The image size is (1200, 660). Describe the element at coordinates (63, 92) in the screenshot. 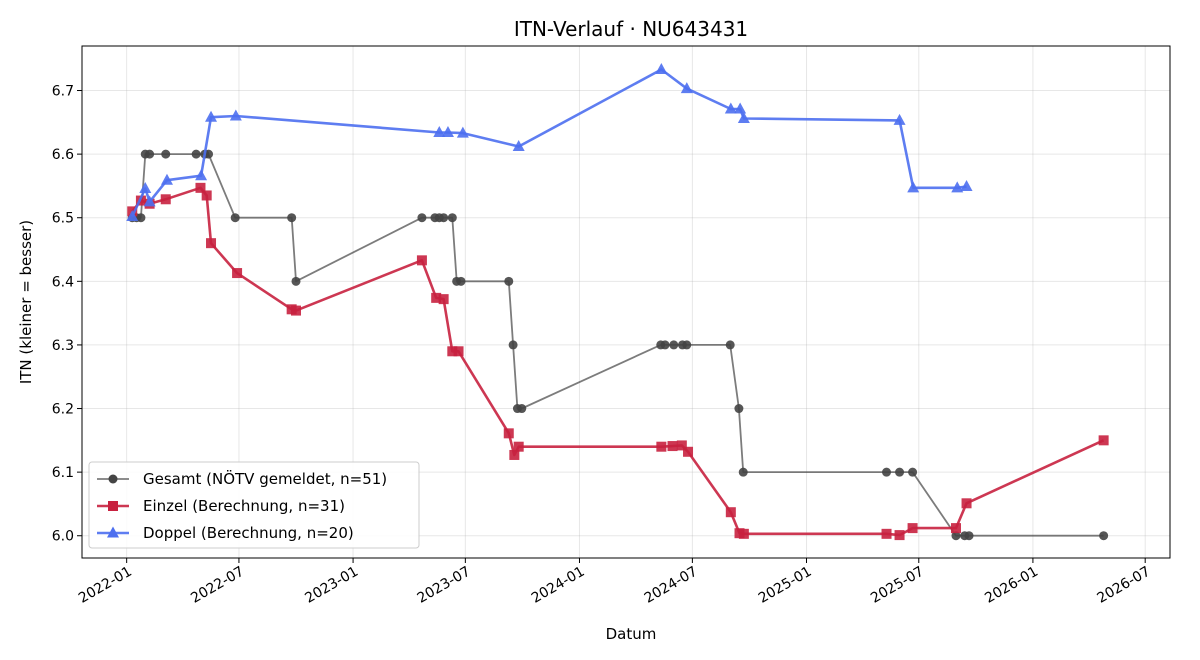

I see `y-tick-label: 6.7` at that location.